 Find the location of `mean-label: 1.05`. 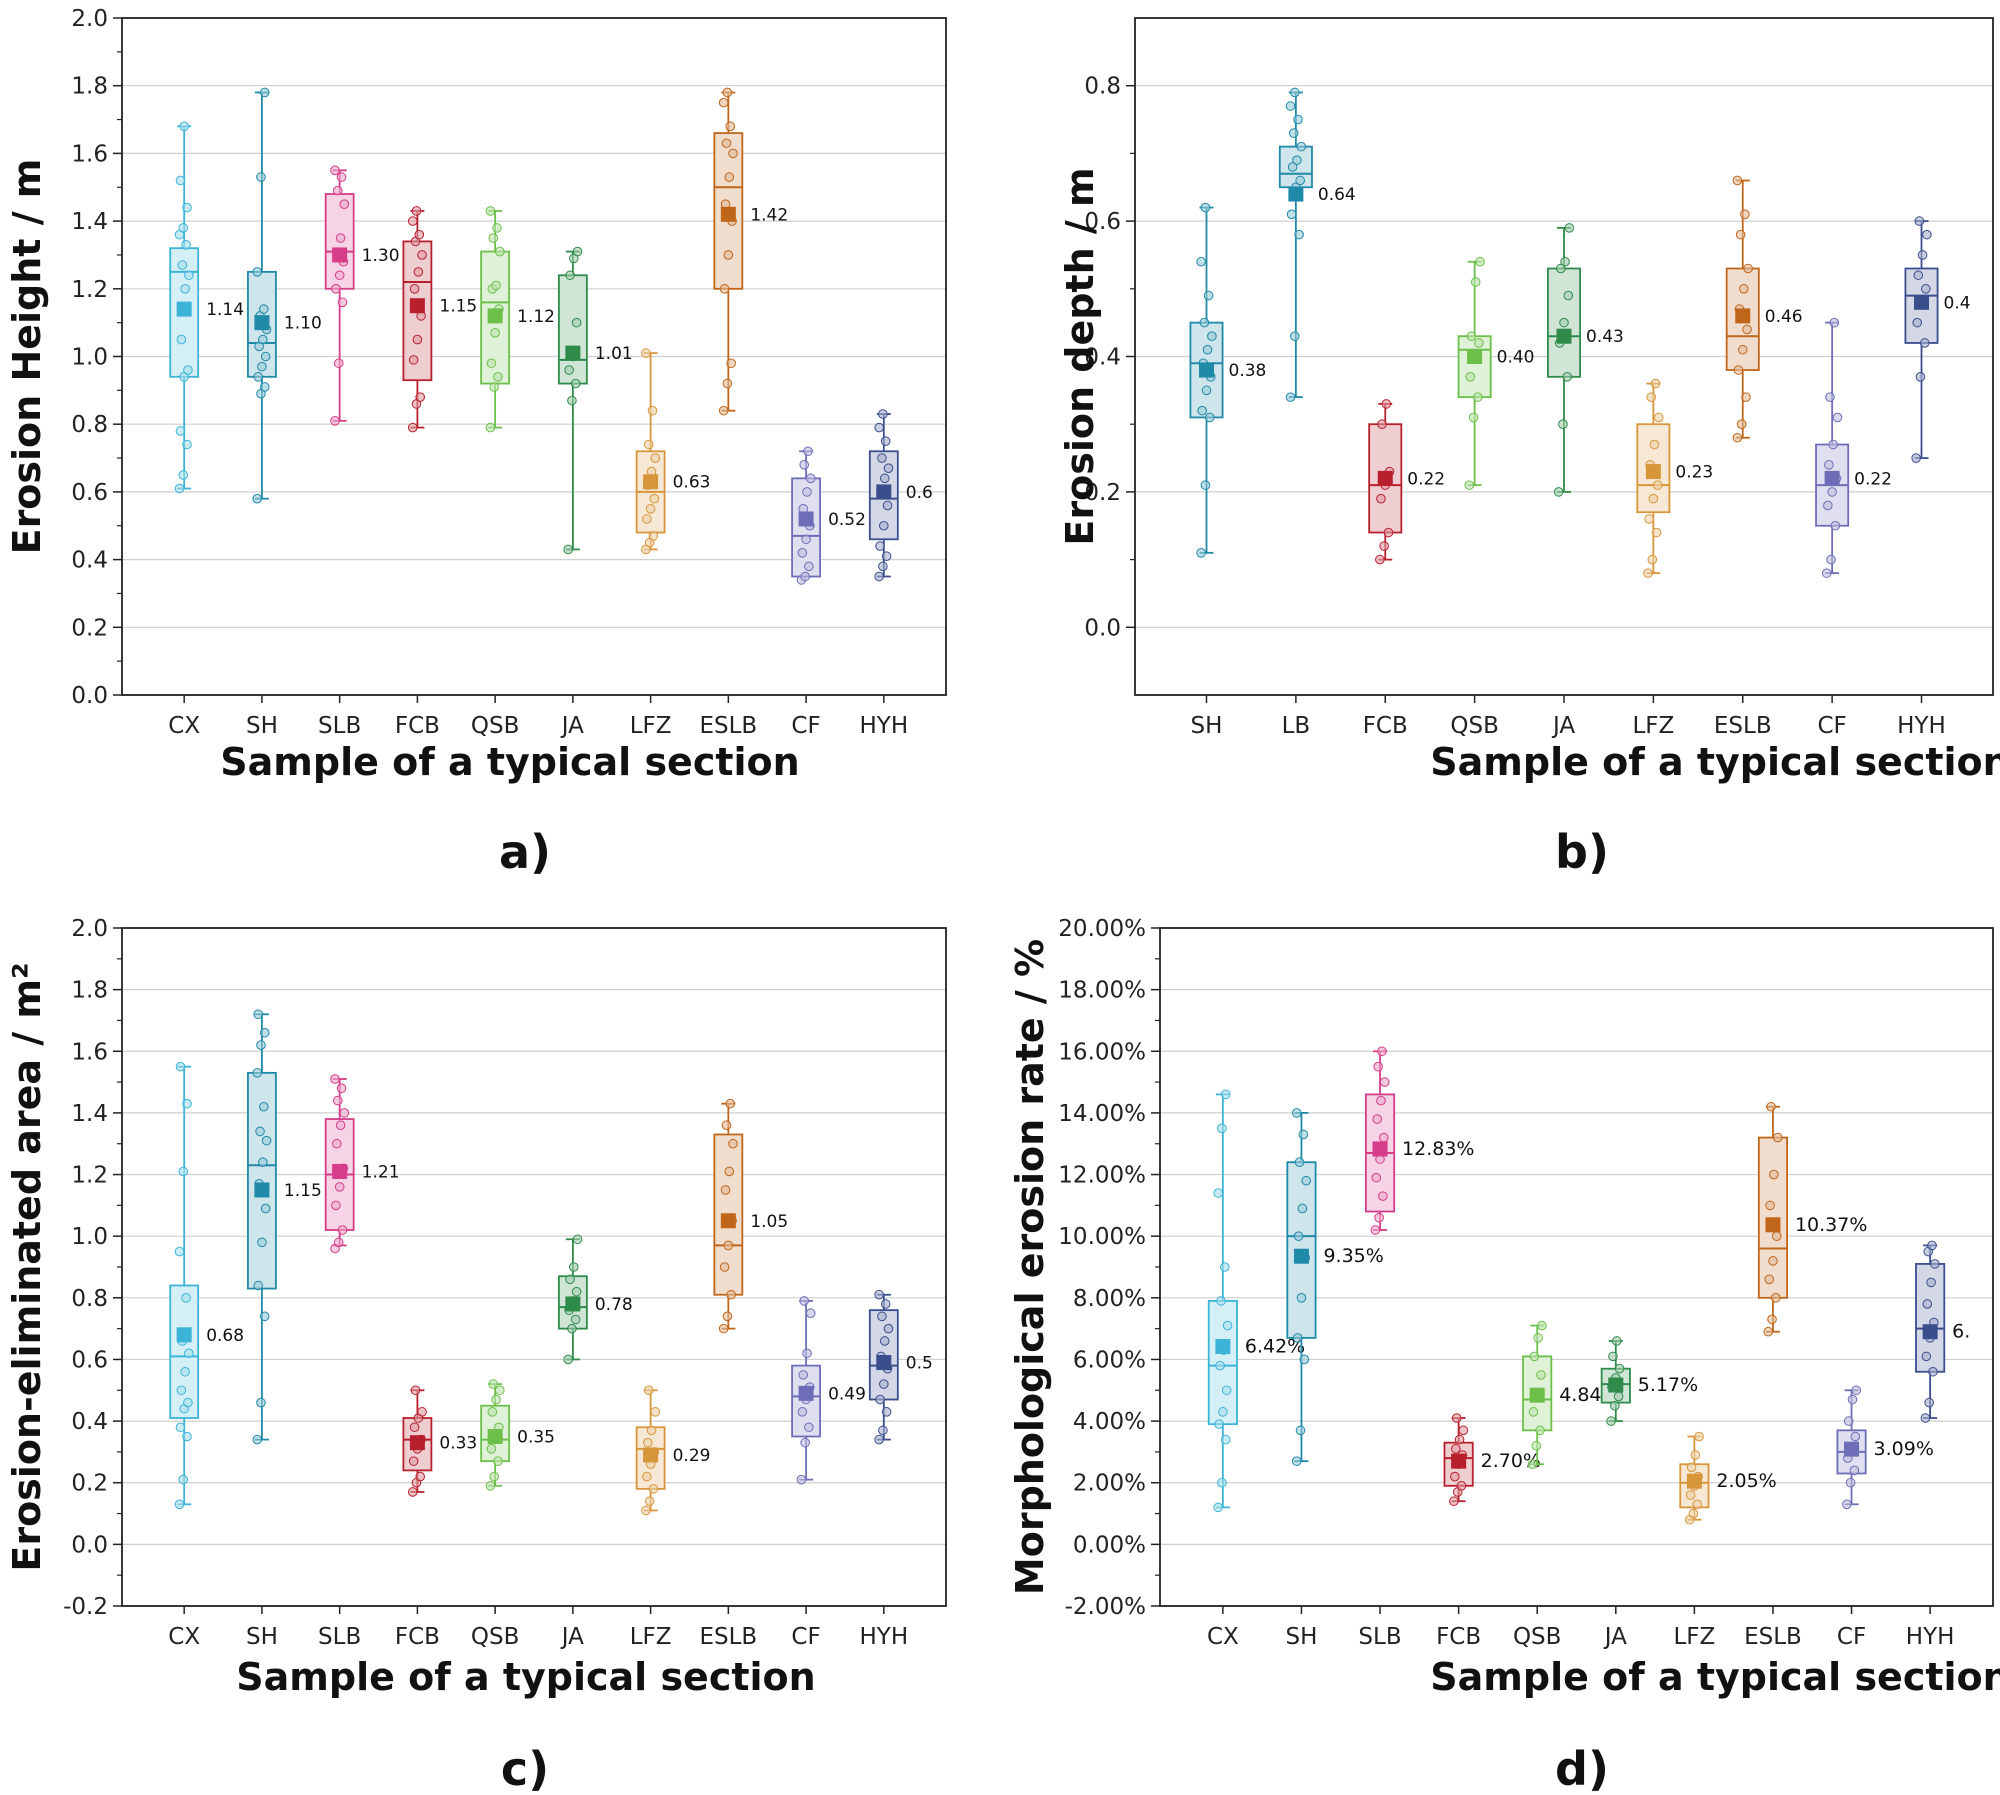

mean-label: 1.05 is located at coordinates (769, 1222).